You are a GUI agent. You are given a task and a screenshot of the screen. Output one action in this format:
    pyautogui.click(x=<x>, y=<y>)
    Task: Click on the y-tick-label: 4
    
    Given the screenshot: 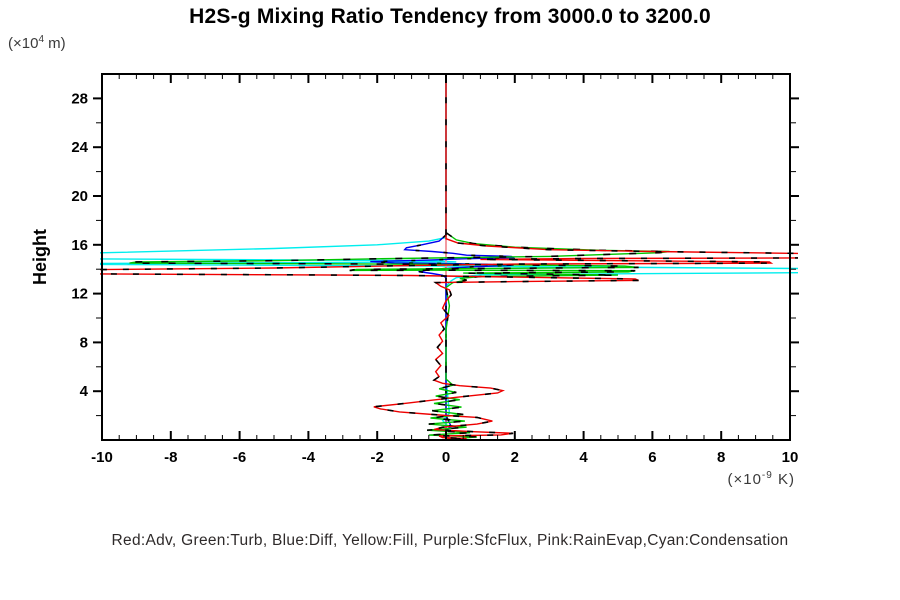 What is the action you would take?
    pyautogui.click(x=84, y=391)
    